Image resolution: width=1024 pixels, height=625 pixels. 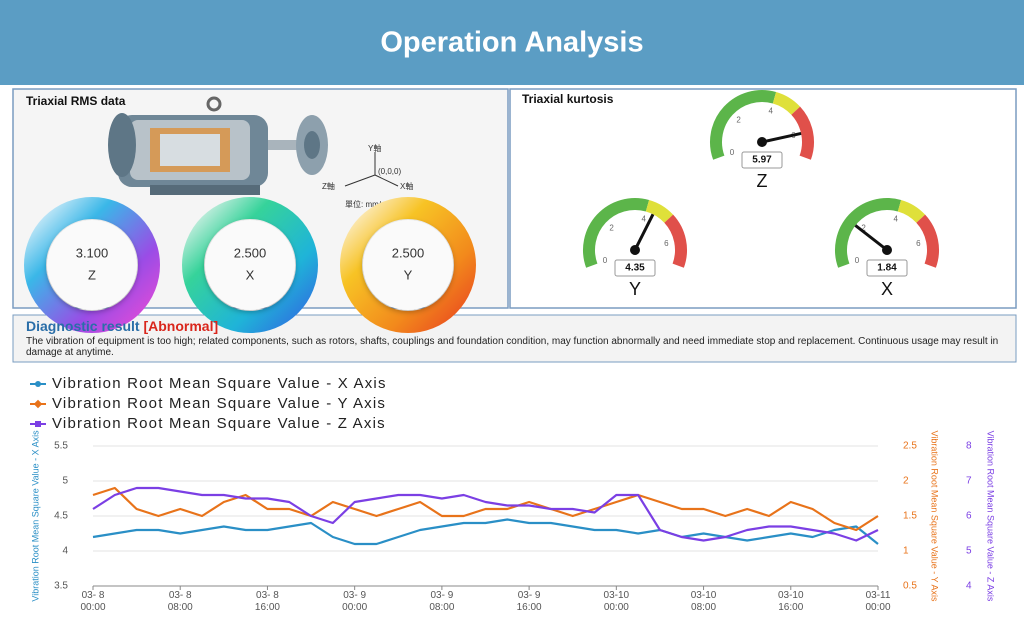 I want to click on x-tick-label: 03- 9 16:00, so click(x=529, y=601).